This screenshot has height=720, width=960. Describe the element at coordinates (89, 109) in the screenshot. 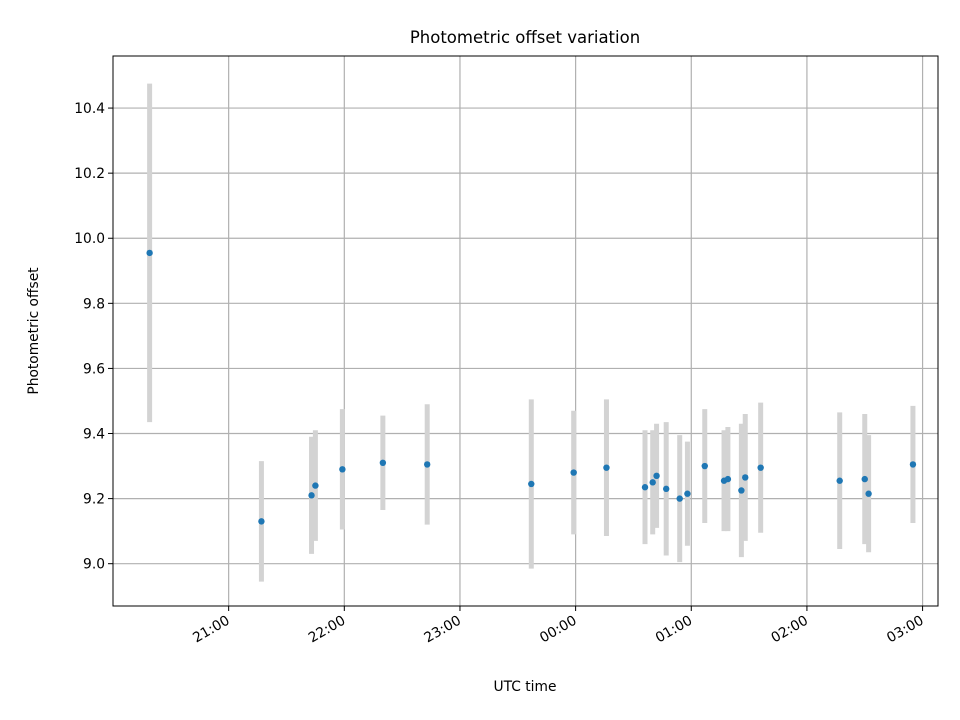

I see `y-tick-label: 10.4` at that location.